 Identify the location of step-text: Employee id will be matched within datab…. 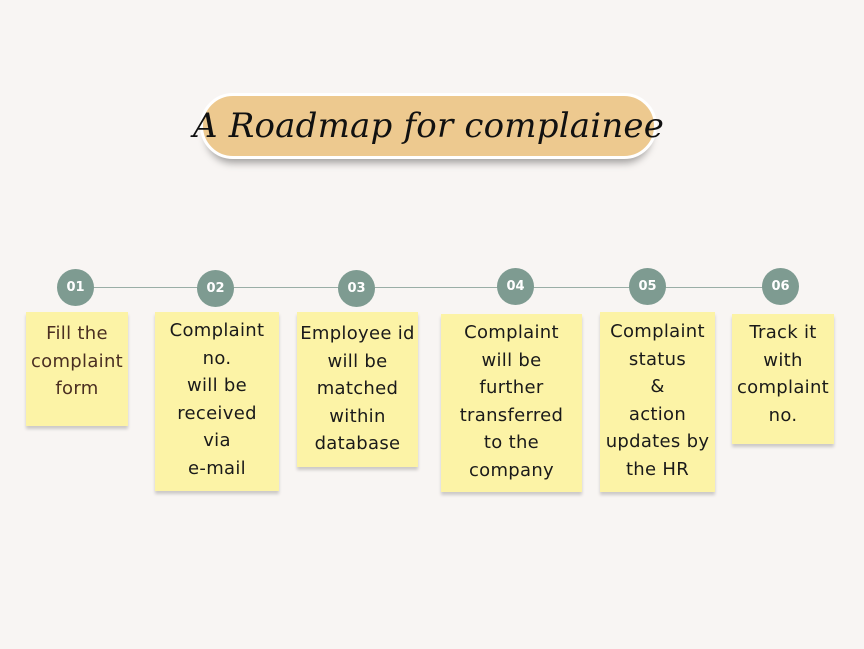
(357, 388).